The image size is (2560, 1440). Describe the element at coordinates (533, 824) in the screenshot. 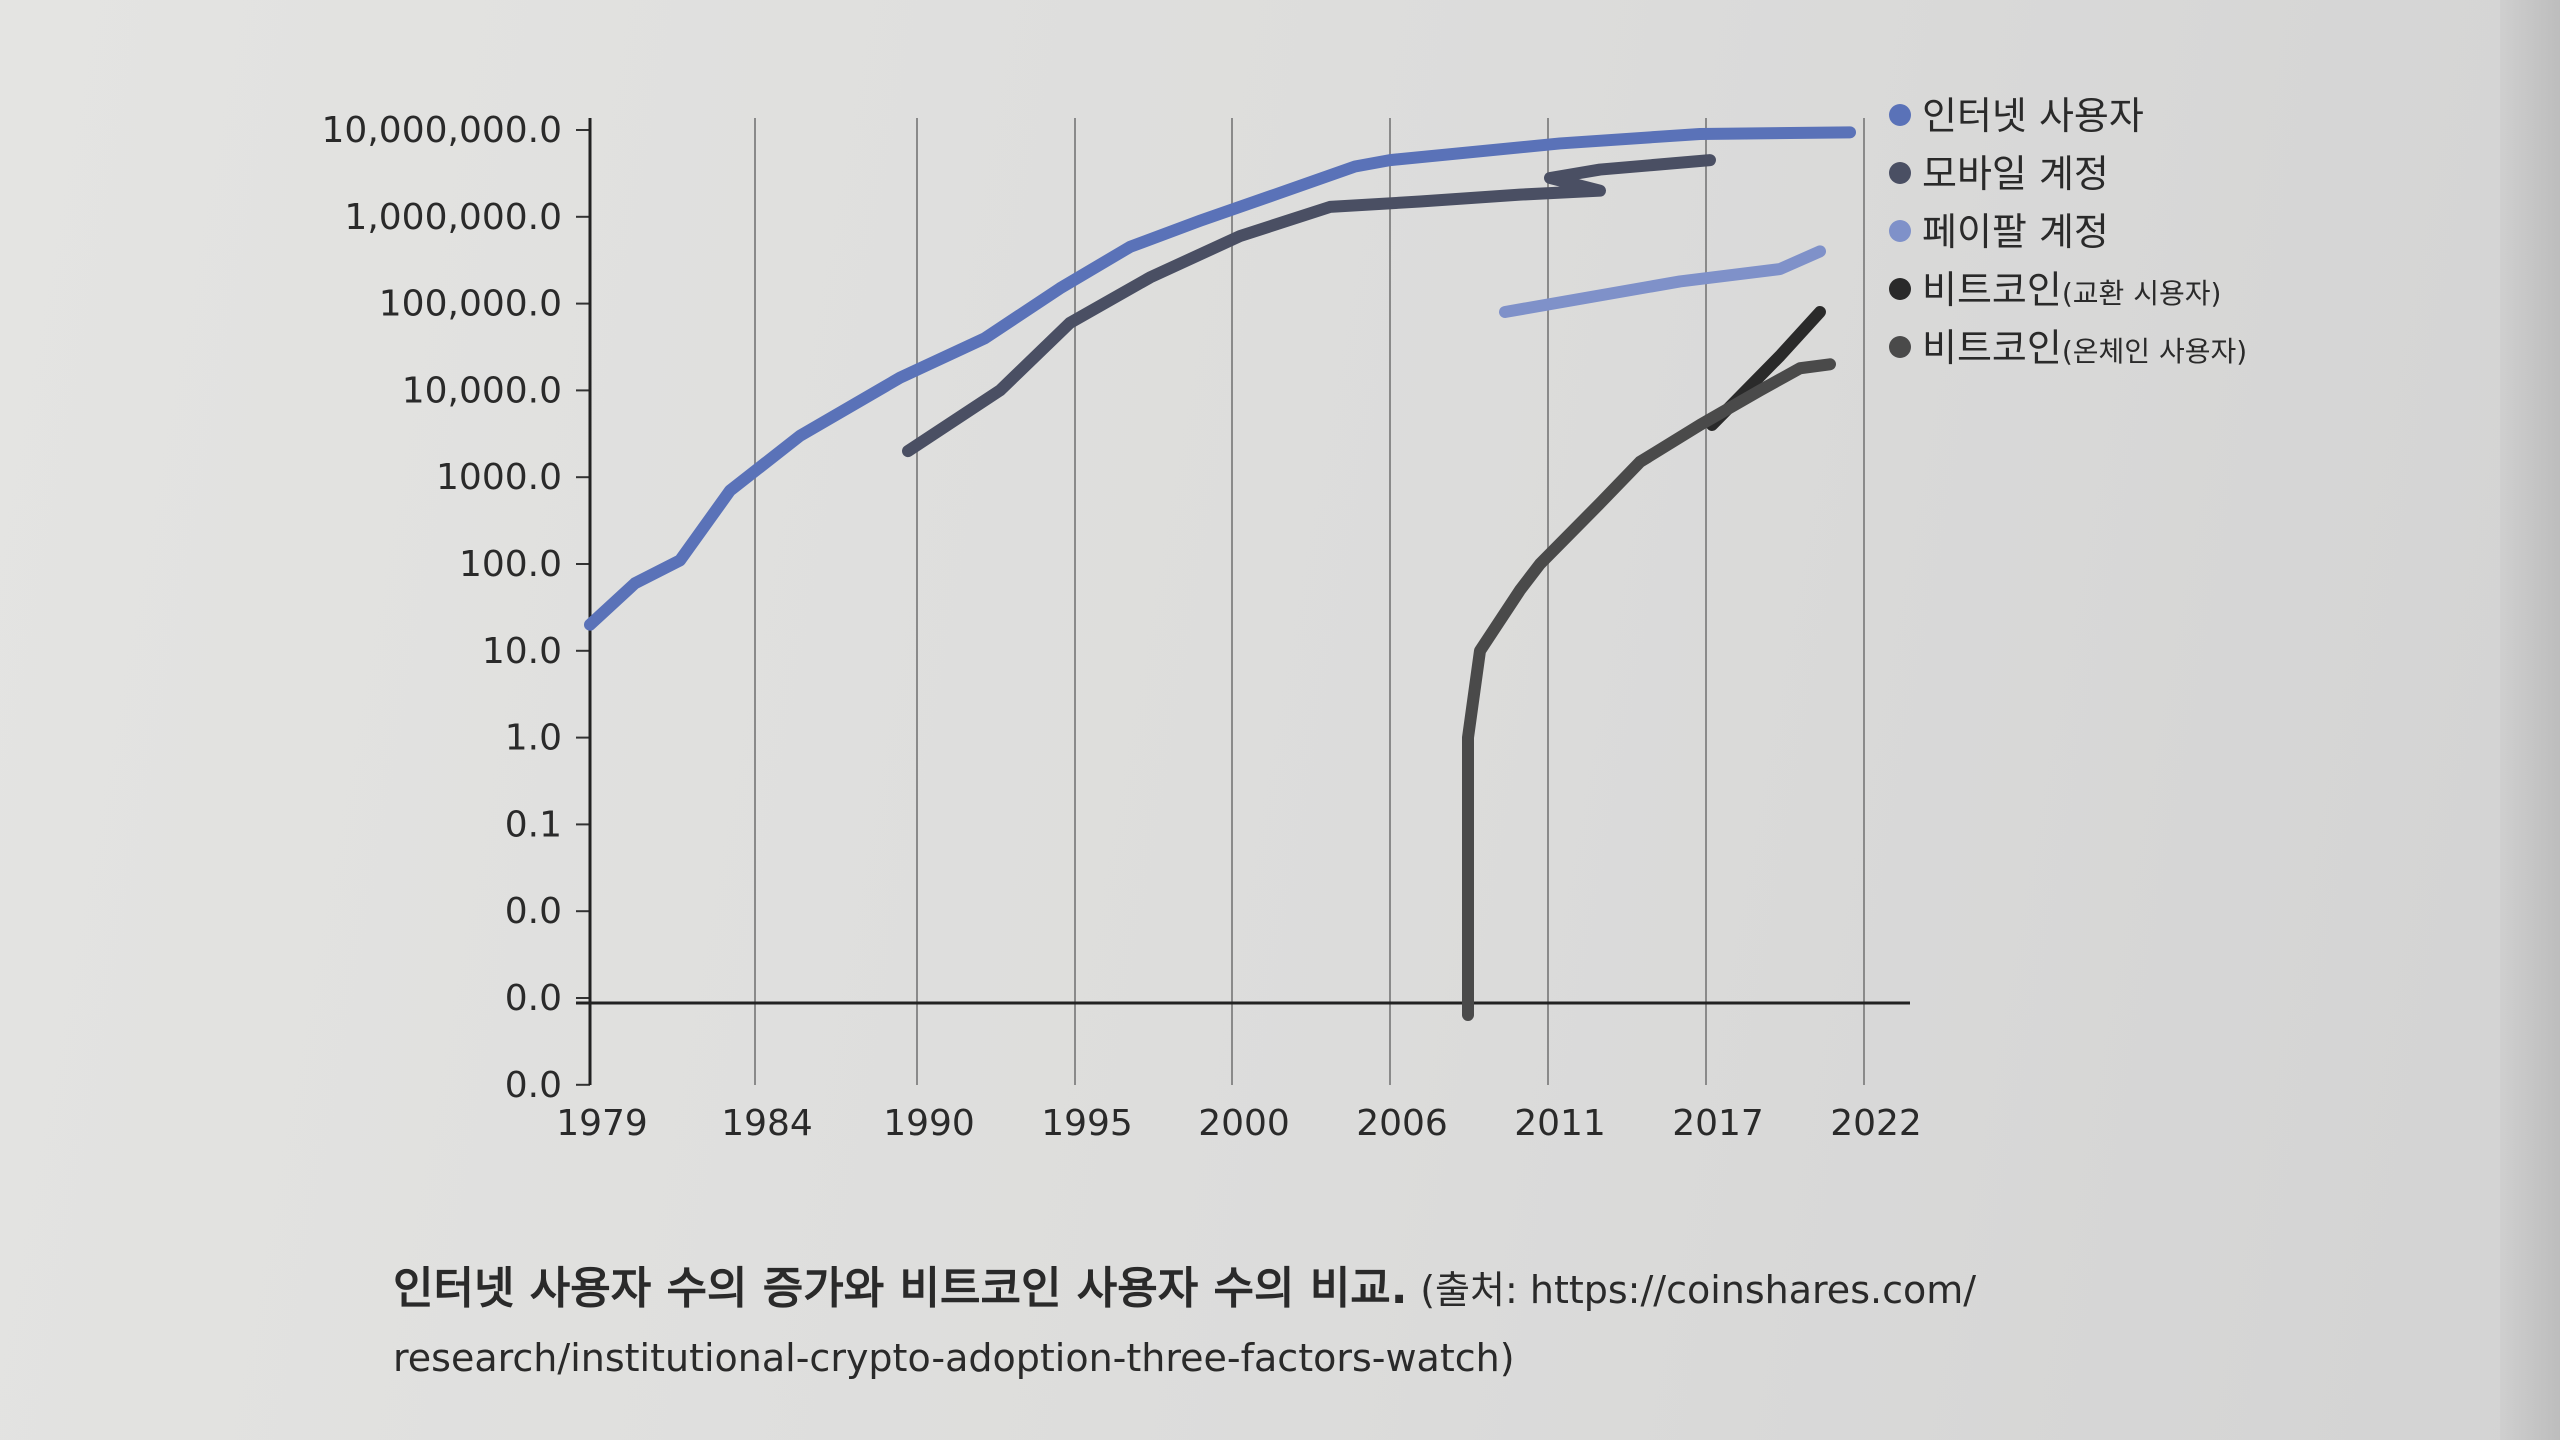

I see `y-tick-label-8: 0.1` at that location.